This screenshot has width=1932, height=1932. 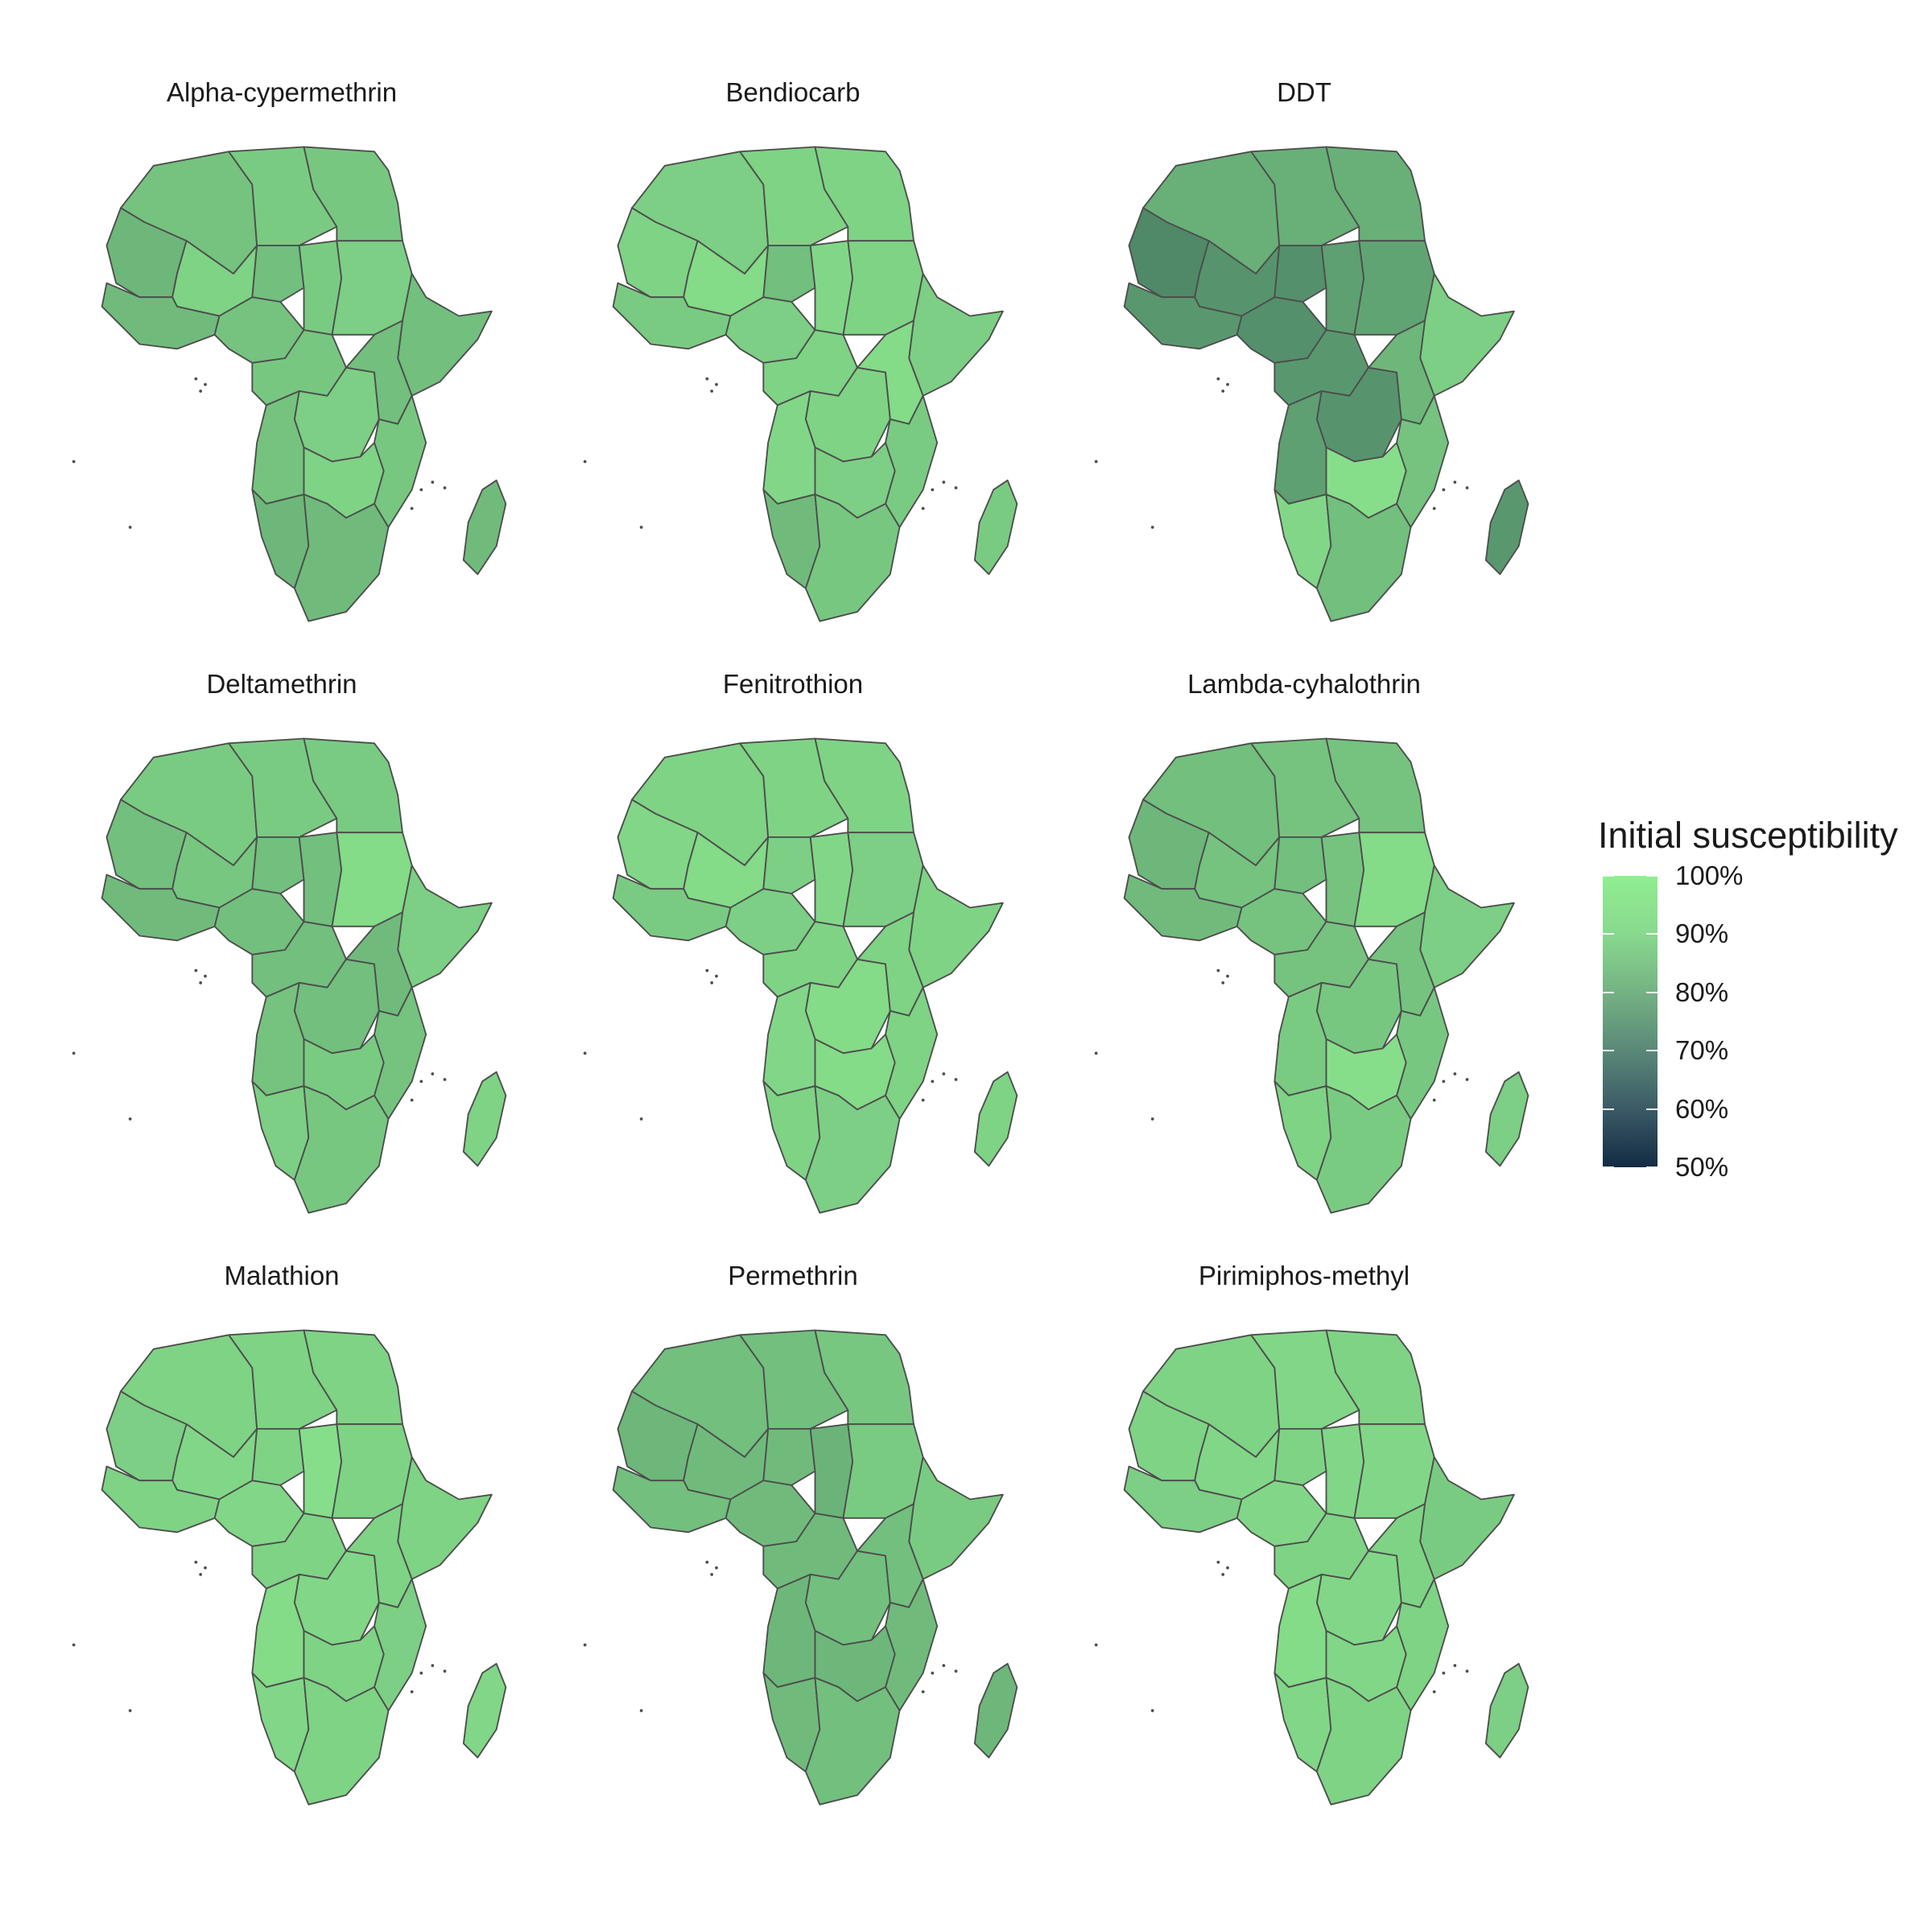 I want to click on panel-title: Bendiocarb, so click(x=793, y=92).